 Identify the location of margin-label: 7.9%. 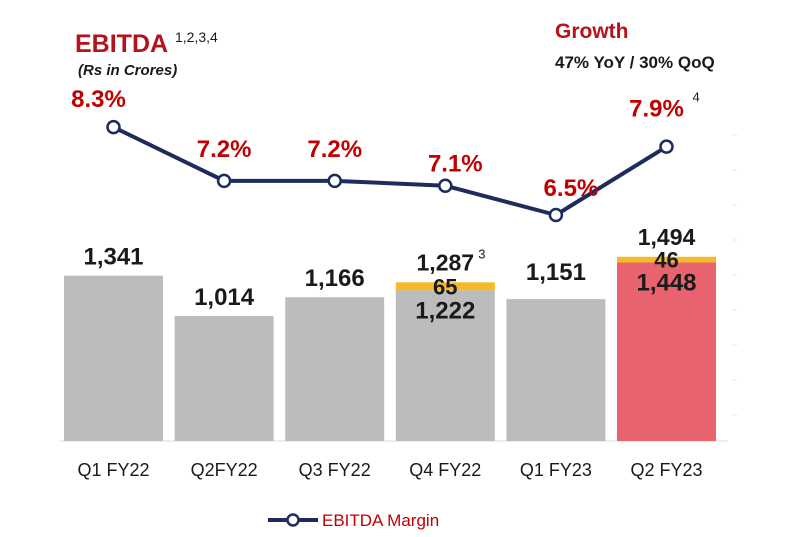
(656, 109).